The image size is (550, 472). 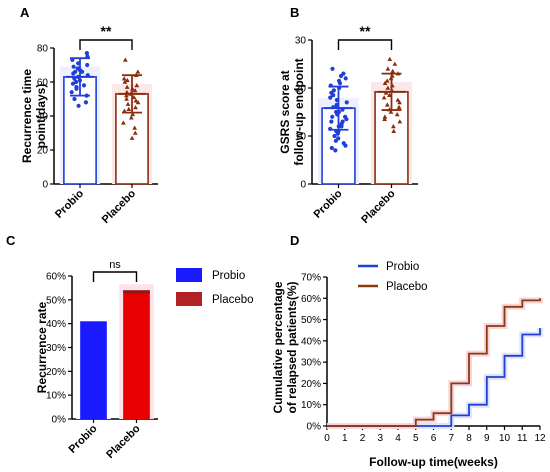 What do you see at coordinates (505, 438) in the screenshot?
I see `x-tick-label: 10` at bounding box center [505, 438].